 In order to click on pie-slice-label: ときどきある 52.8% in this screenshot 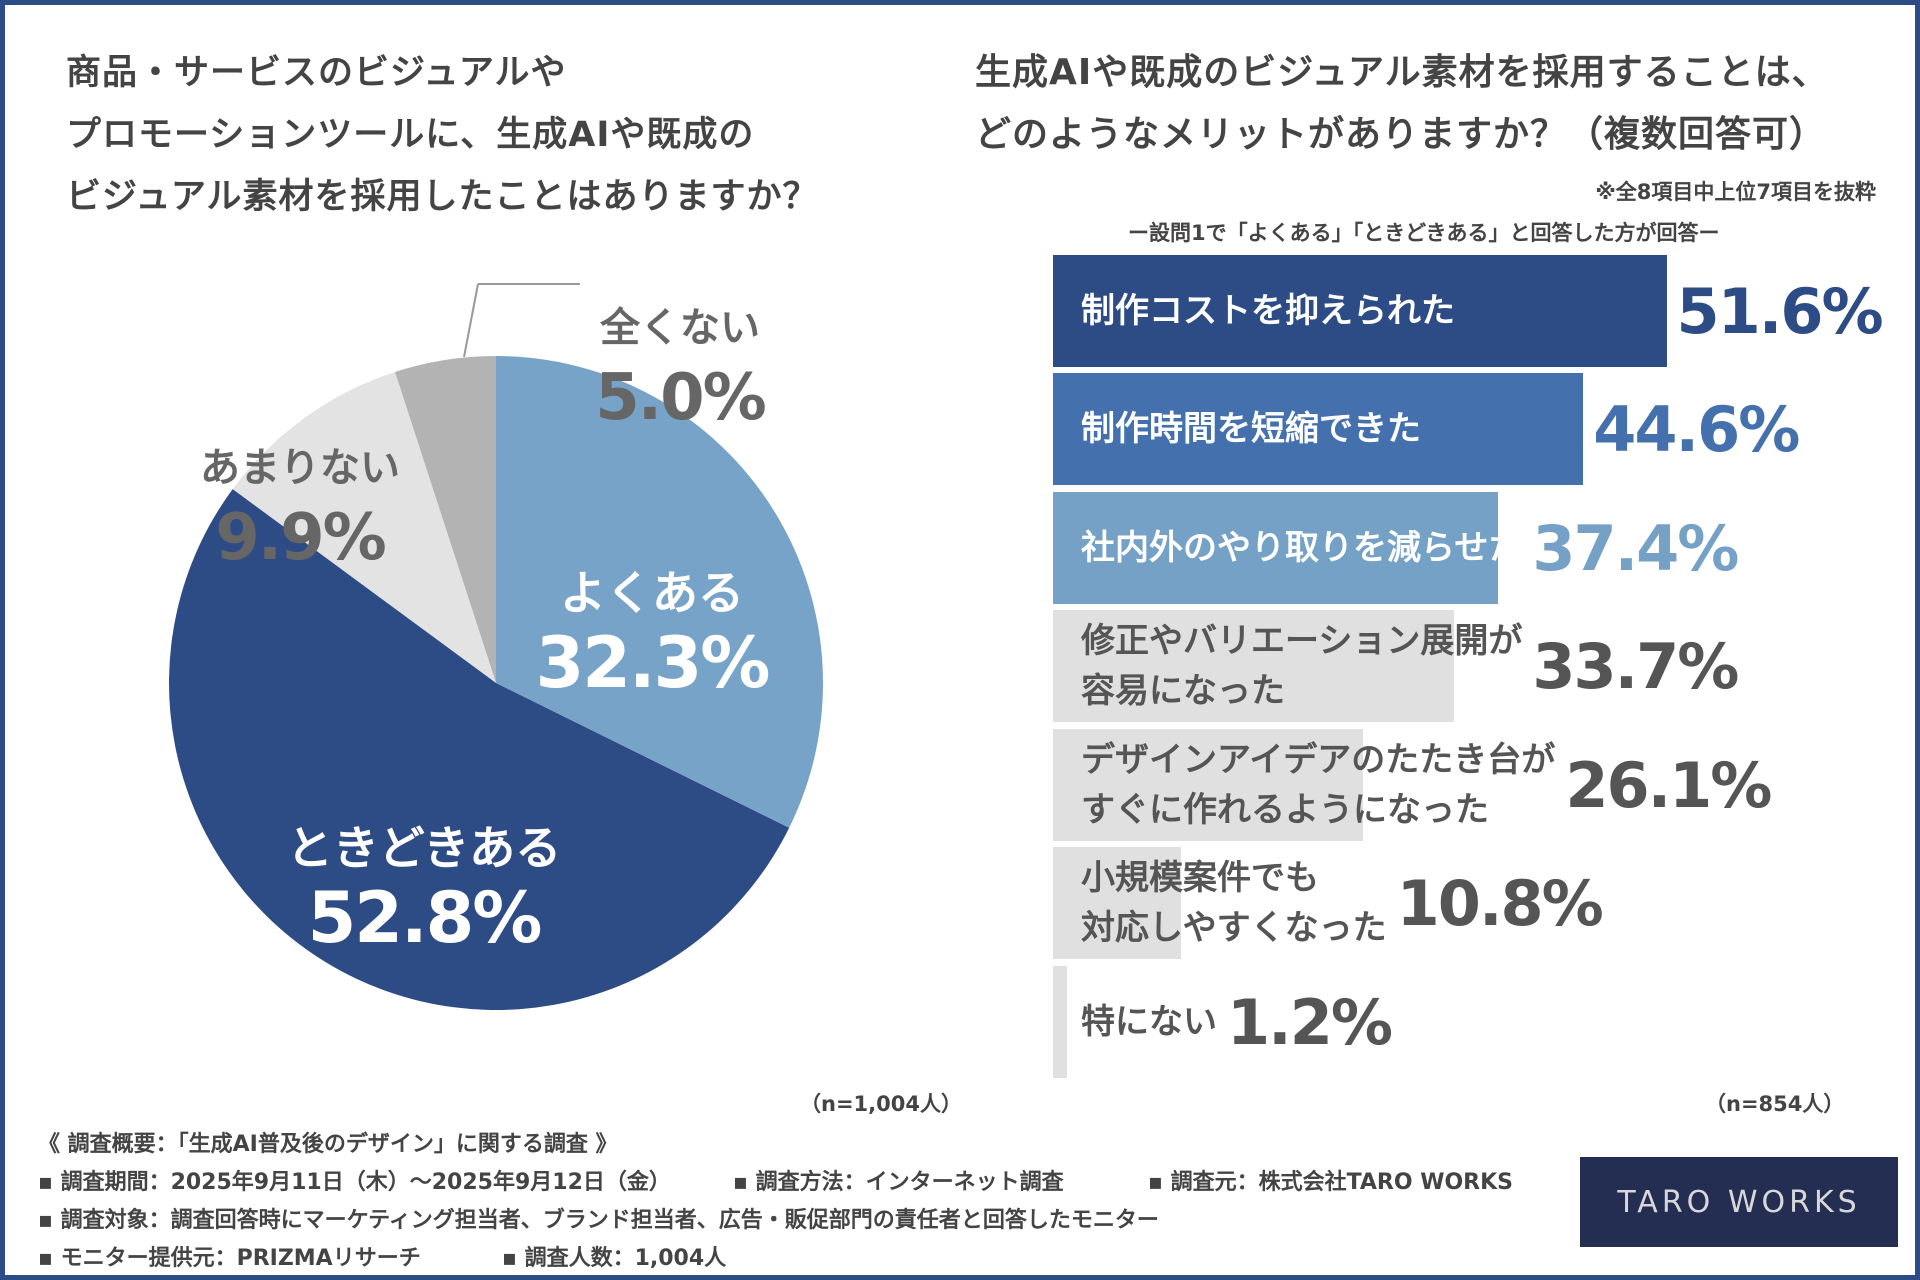, I will do `click(424, 890)`.